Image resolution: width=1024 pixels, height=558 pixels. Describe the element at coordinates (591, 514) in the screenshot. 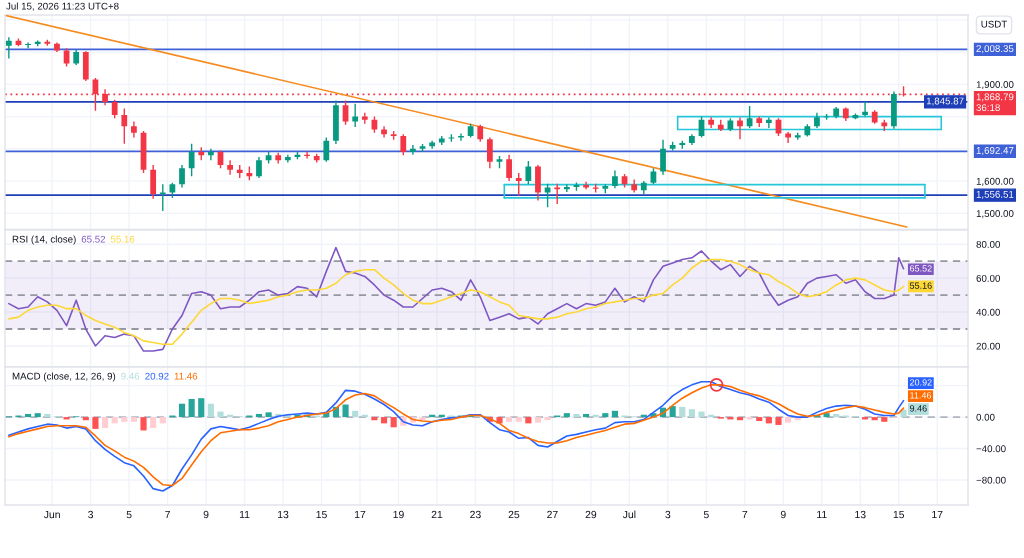

I see `x-tick-label: 29` at that location.